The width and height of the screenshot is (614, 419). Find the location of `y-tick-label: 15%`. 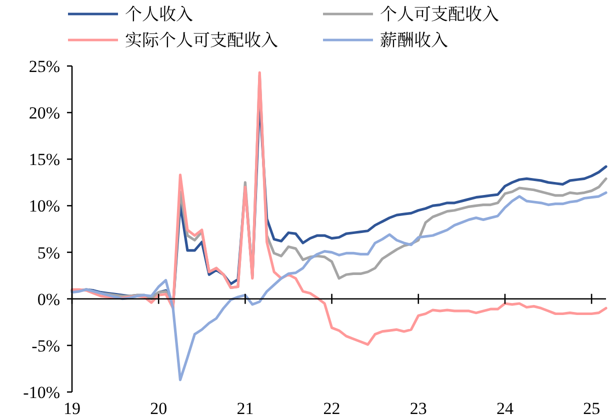

y-tick-label: 15% is located at coordinates (44, 160).